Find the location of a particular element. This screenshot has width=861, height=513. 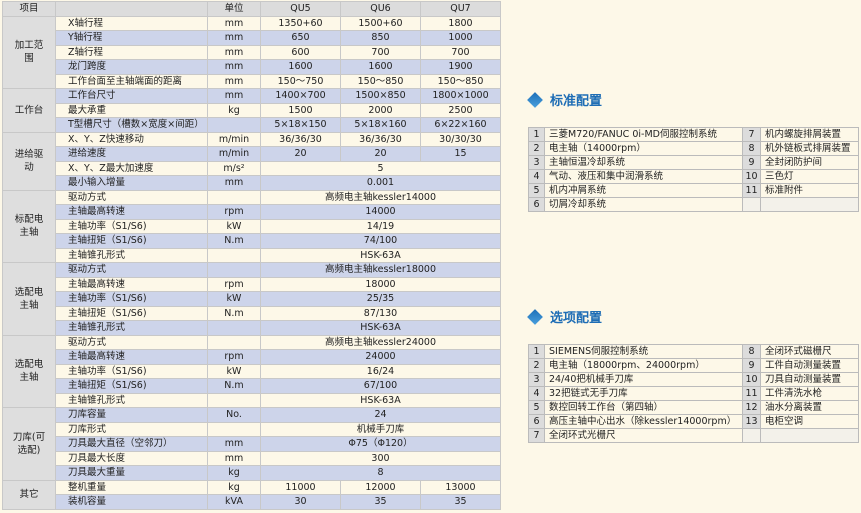

table-cell: 150～750 is located at coordinates (300, 81).